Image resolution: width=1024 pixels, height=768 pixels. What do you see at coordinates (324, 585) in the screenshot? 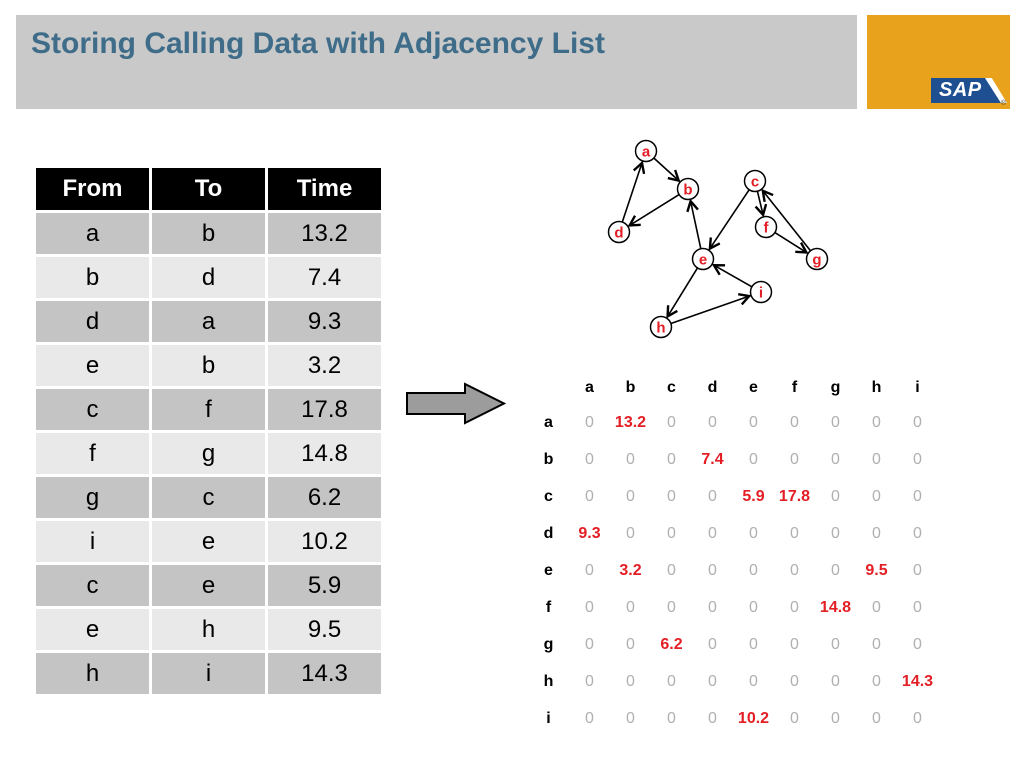
I see `table-cell: 5.9` at bounding box center [324, 585].